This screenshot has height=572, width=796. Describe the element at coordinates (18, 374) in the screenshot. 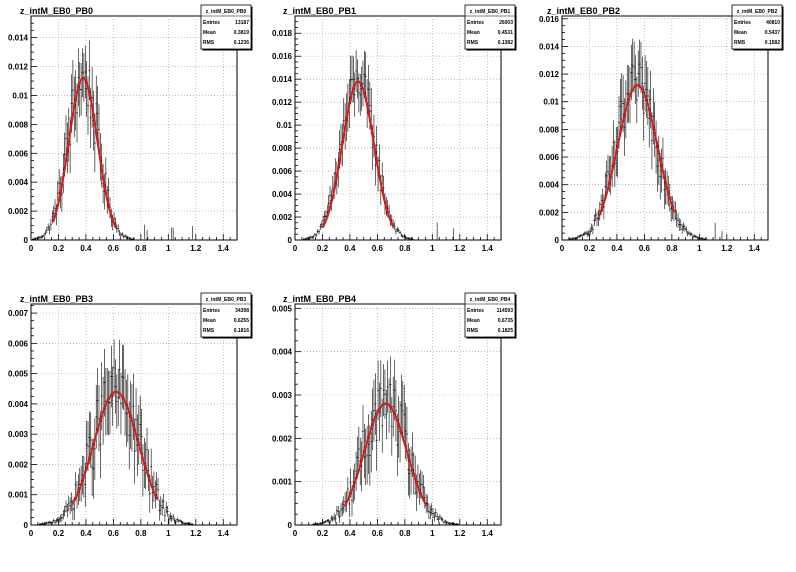

I see `y-tick-label: 0.005` at that location.